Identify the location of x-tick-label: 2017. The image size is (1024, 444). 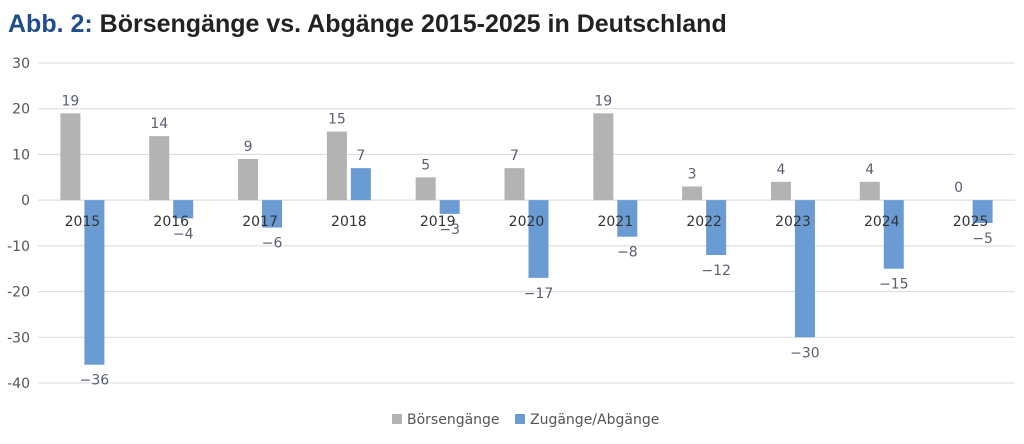
(260, 222).